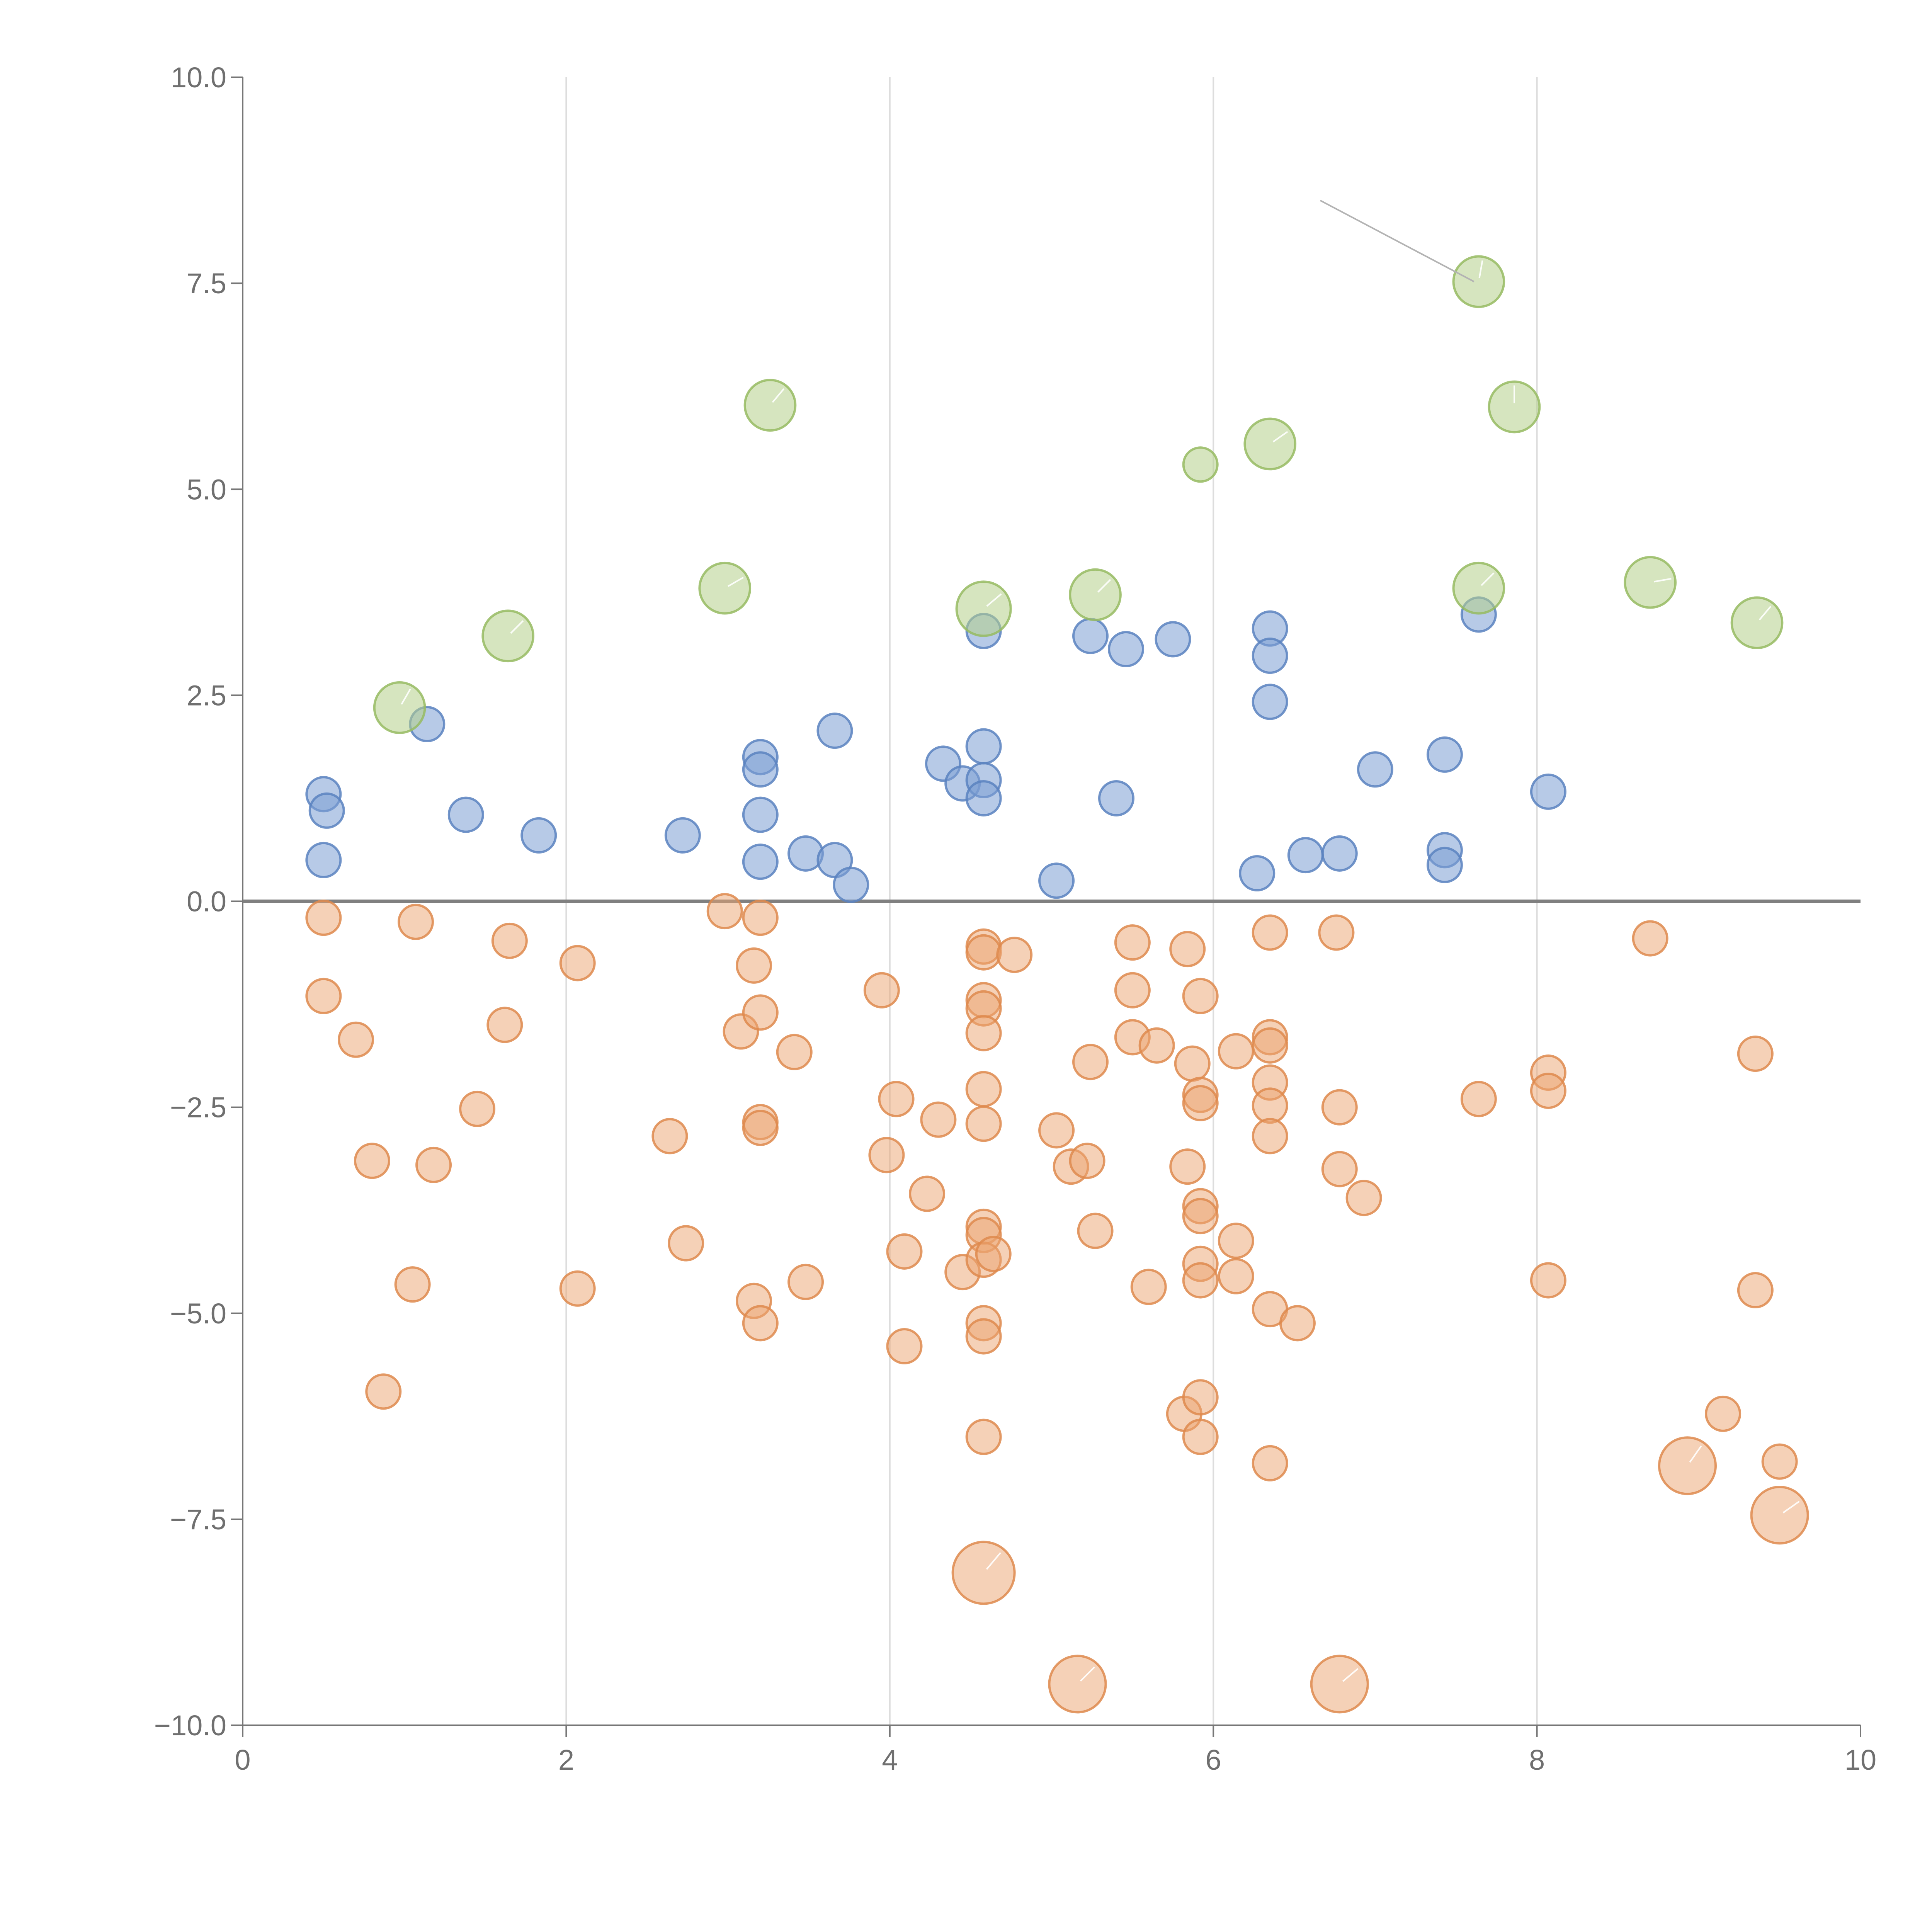 This screenshot has width=1932, height=1932. Describe the element at coordinates (1213, 1760) in the screenshot. I see `x-tick-label: 6` at that location.